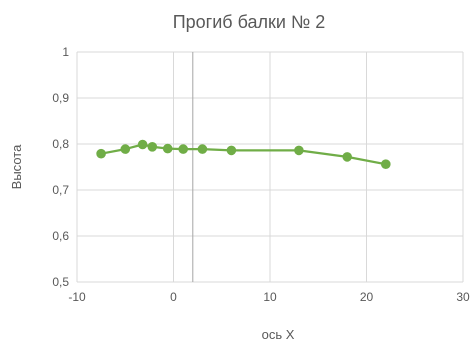 This screenshot has width=474, height=343. What do you see at coordinates (60, 282) in the screenshot?
I see `y-tick-label: 0,5` at bounding box center [60, 282].